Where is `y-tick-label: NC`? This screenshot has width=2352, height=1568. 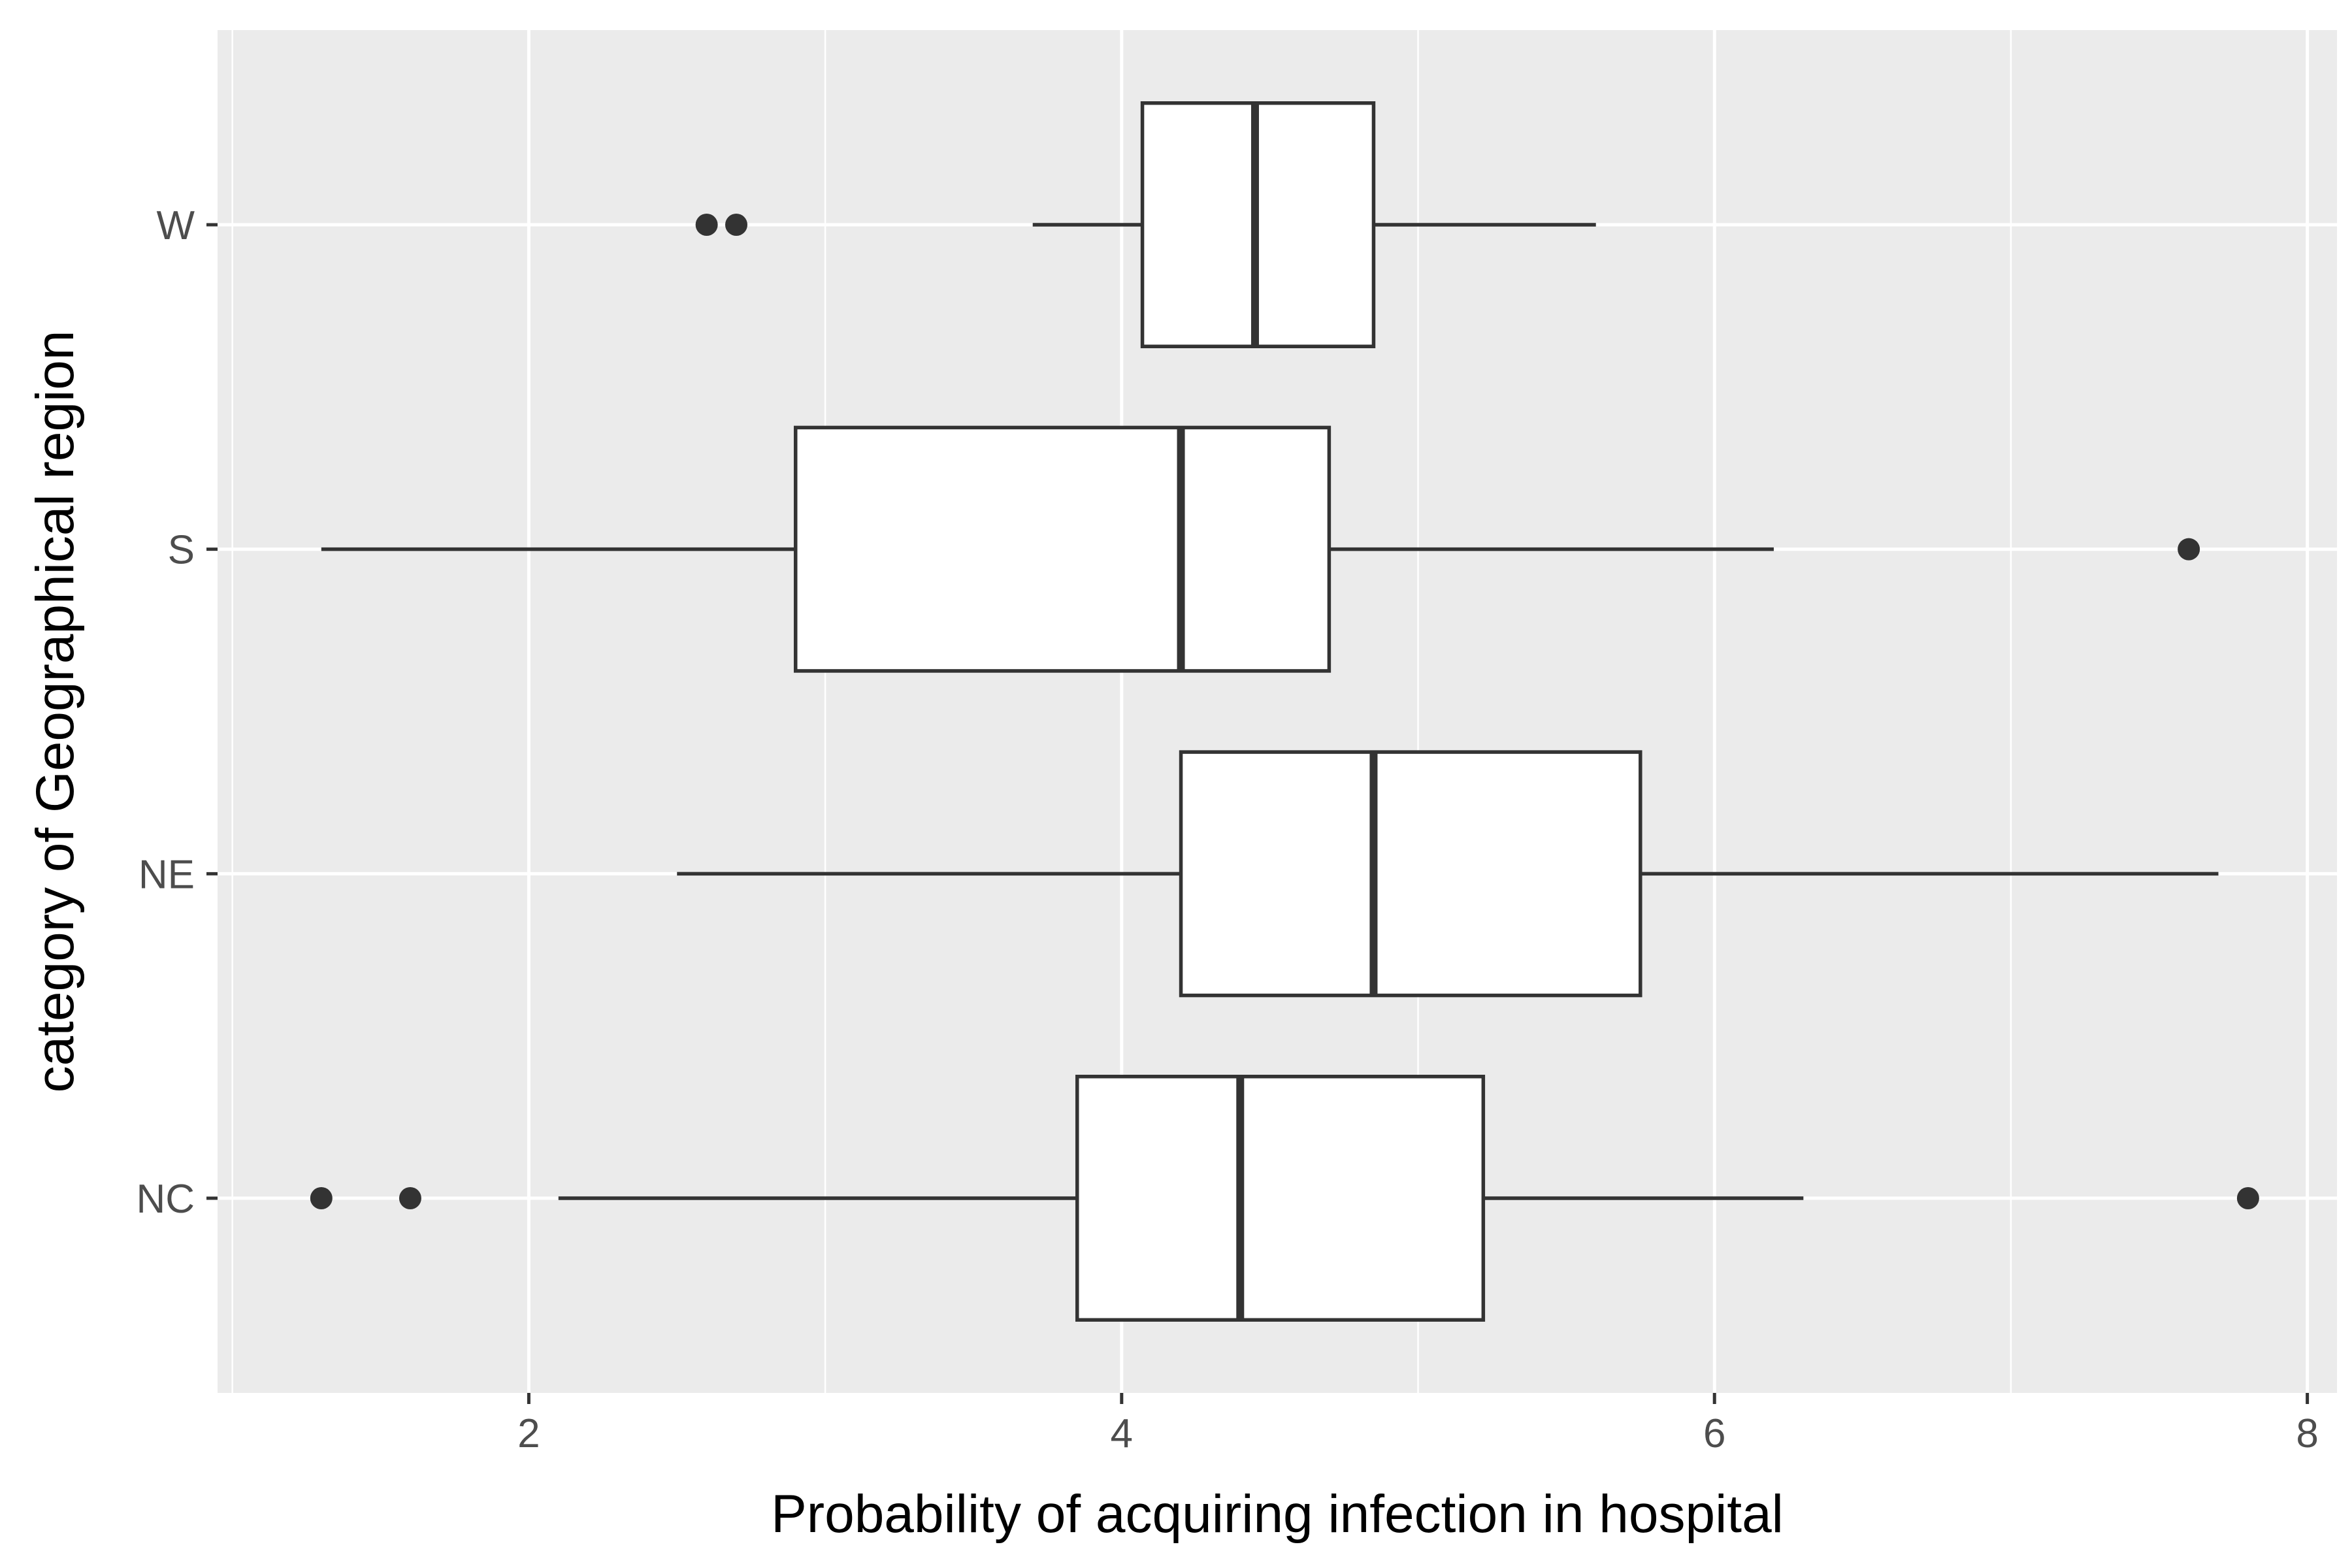 y-tick-label: NC is located at coordinates (165, 1199).